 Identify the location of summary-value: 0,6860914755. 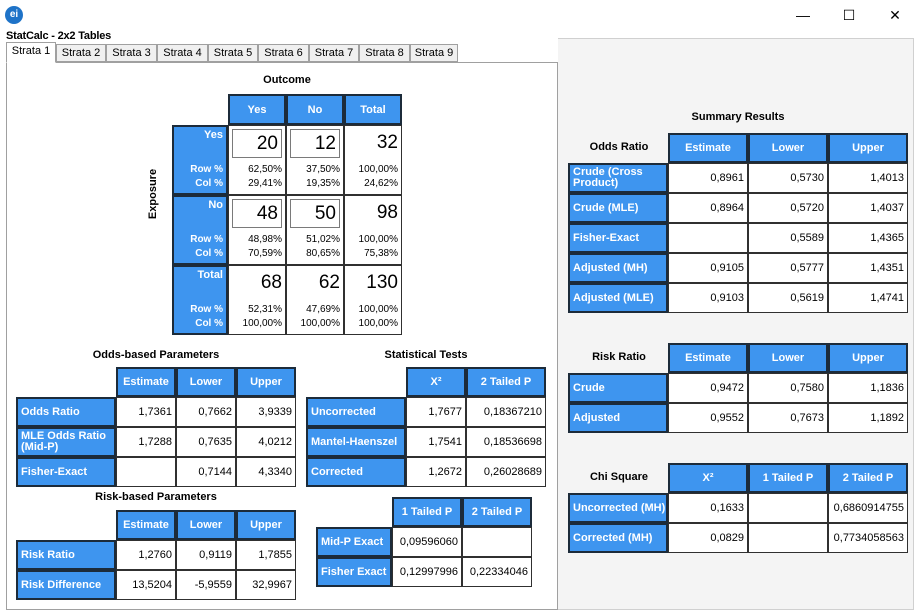
(868, 508).